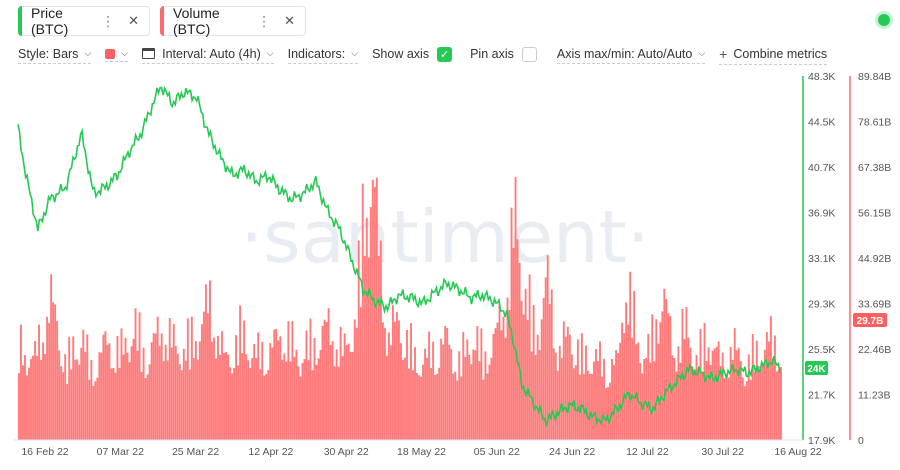 The image size is (900, 470). I want to click on axis-minmax-dropdown: Axis max/min: Auto/Auto ⌵, so click(631, 55).